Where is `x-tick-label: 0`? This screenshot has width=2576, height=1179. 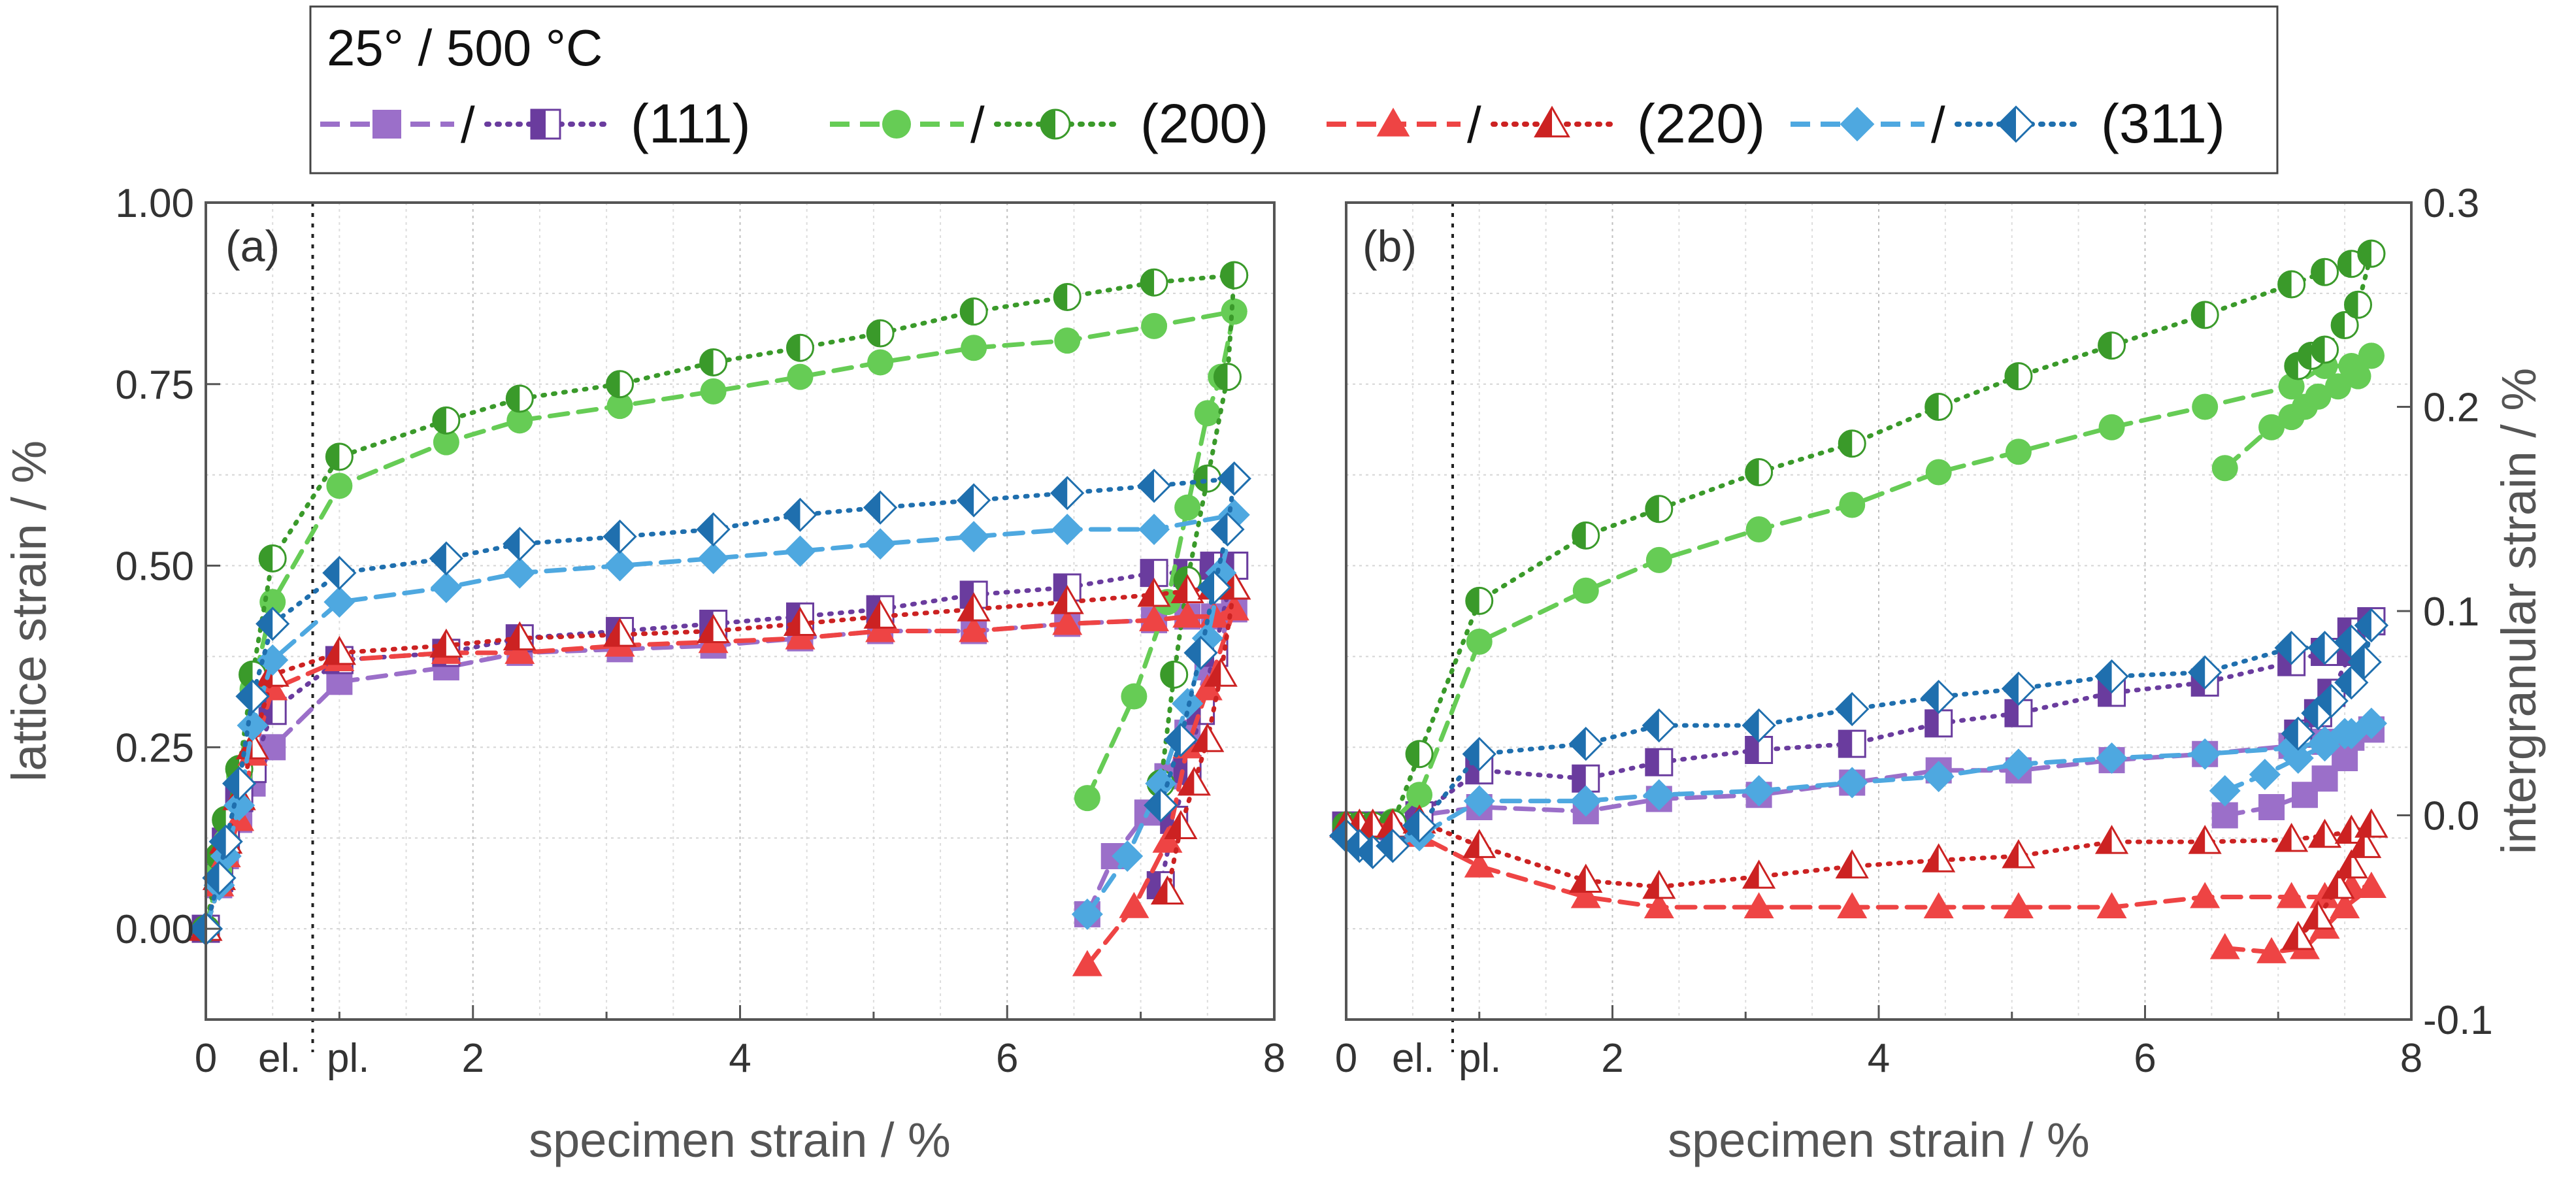 x-tick-label: 0 is located at coordinates (206, 1058).